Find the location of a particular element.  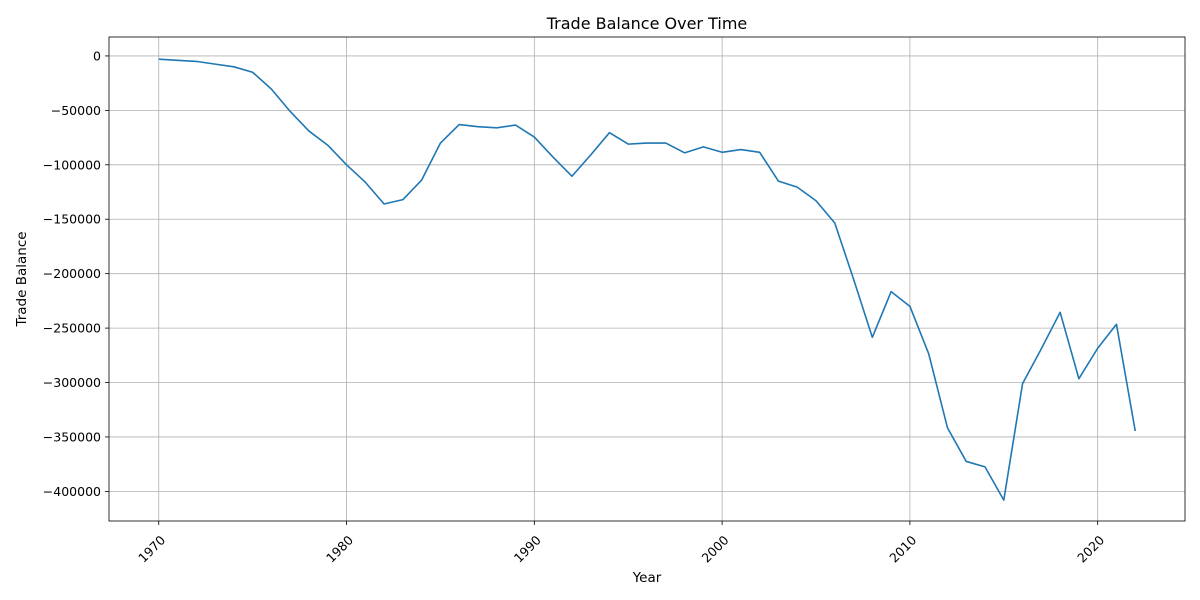

x-axis-label: Year is located at coordinates (647, 578).